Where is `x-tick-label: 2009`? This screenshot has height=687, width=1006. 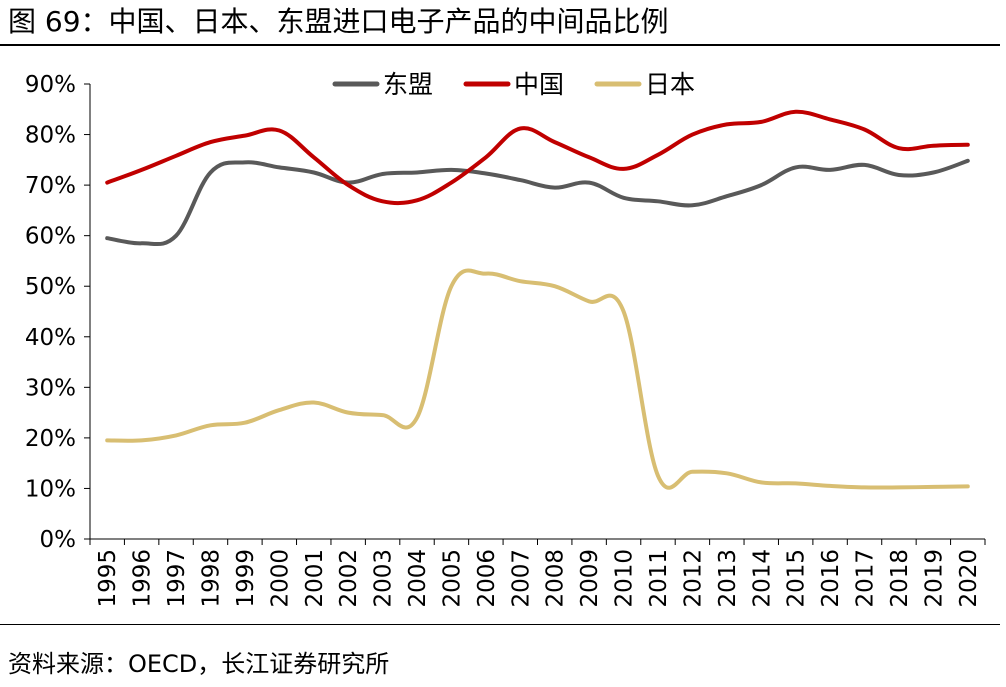 x-tick-label: 2009 is located at coordinates (590, 578).